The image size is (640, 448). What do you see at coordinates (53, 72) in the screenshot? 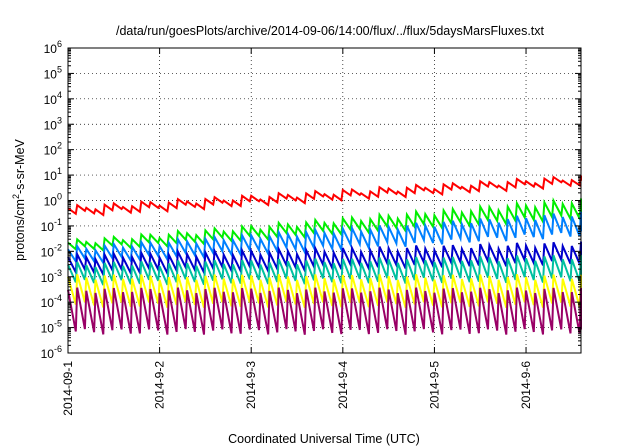
I see `y-tick-label: 10⁵` at bounding box center [53, 72].